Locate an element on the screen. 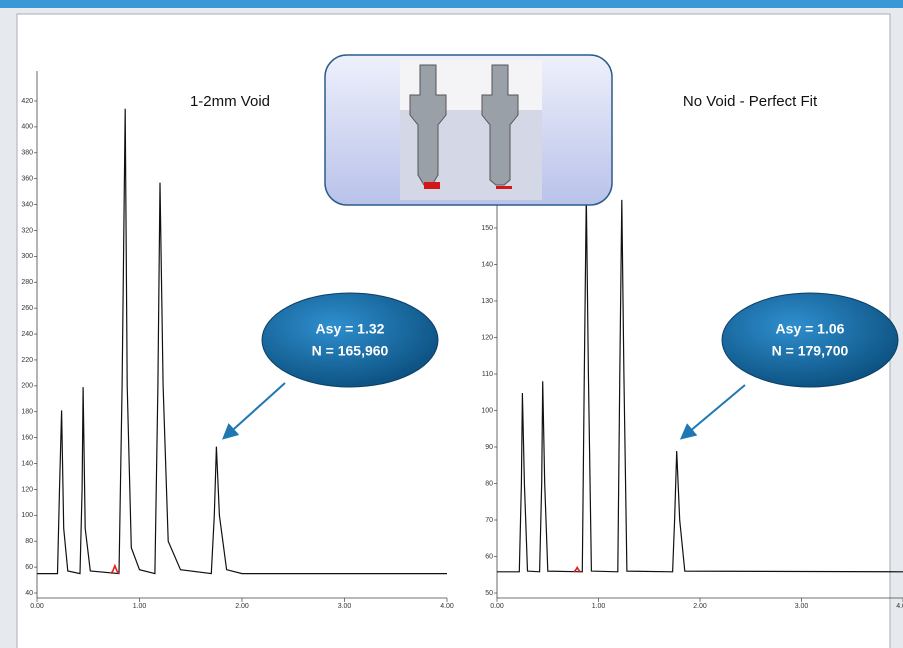  void-left is located at coordinates (432, 185).